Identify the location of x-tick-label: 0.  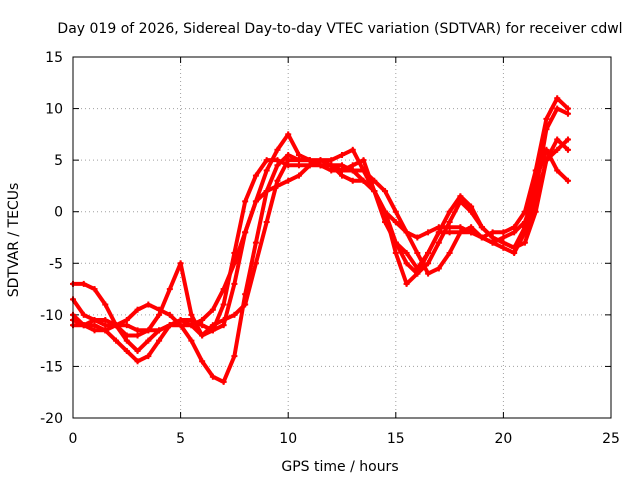
(73, 439).